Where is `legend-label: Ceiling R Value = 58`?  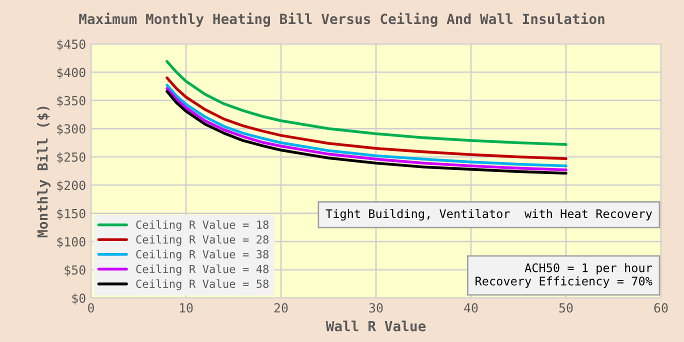 legend-label: Ceiling R Value = 58 is located at coordinates (202, 284).